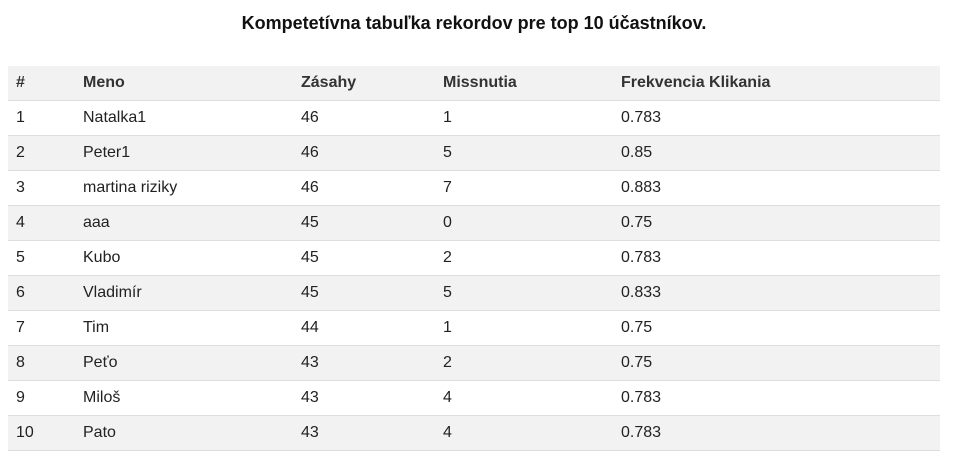  What do you see at coordinates (524, 83) in the screenshot?
I see `column-header-misses: Missnutia` at bounding box center [524, 83].